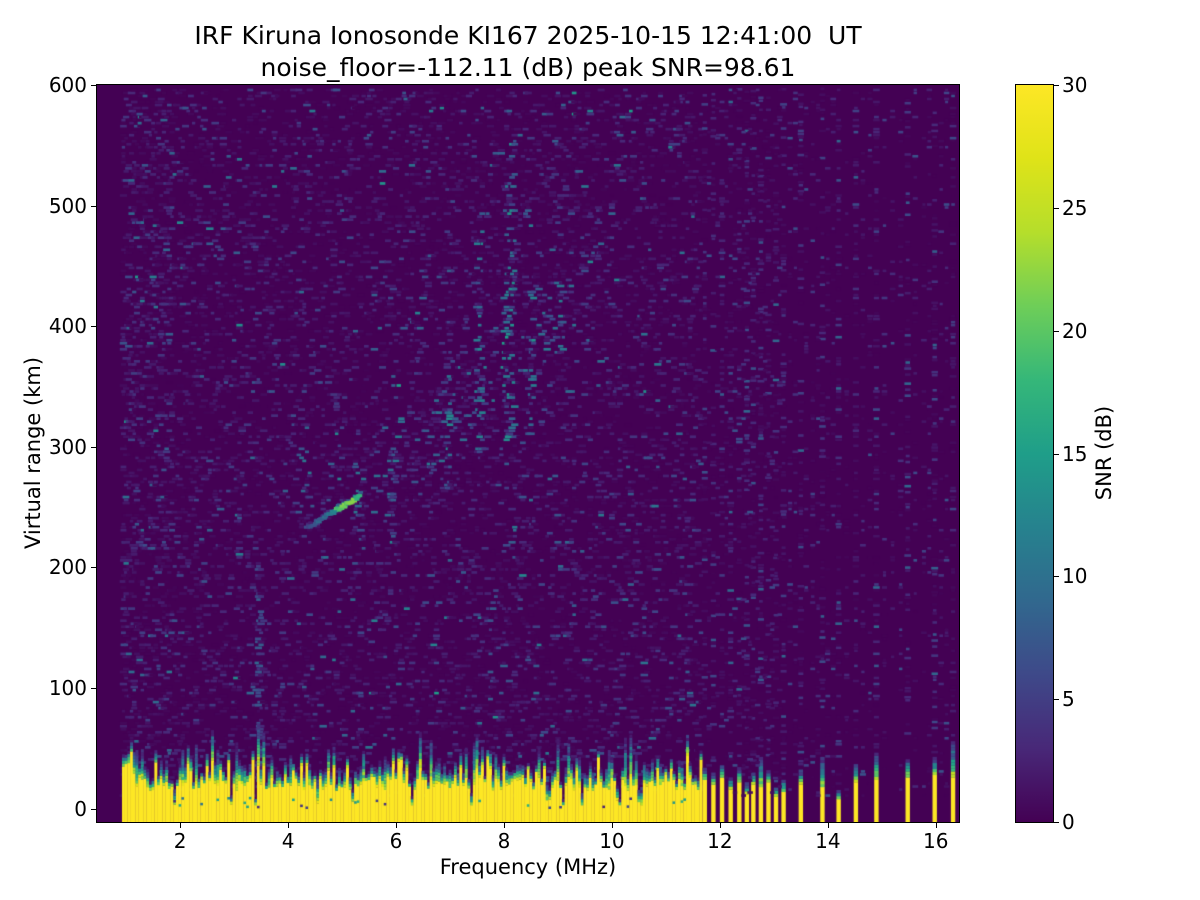 This screenshot has width=1200, height=900. I want to click on colorbar-tick-label: 0, so click(1068, 822).